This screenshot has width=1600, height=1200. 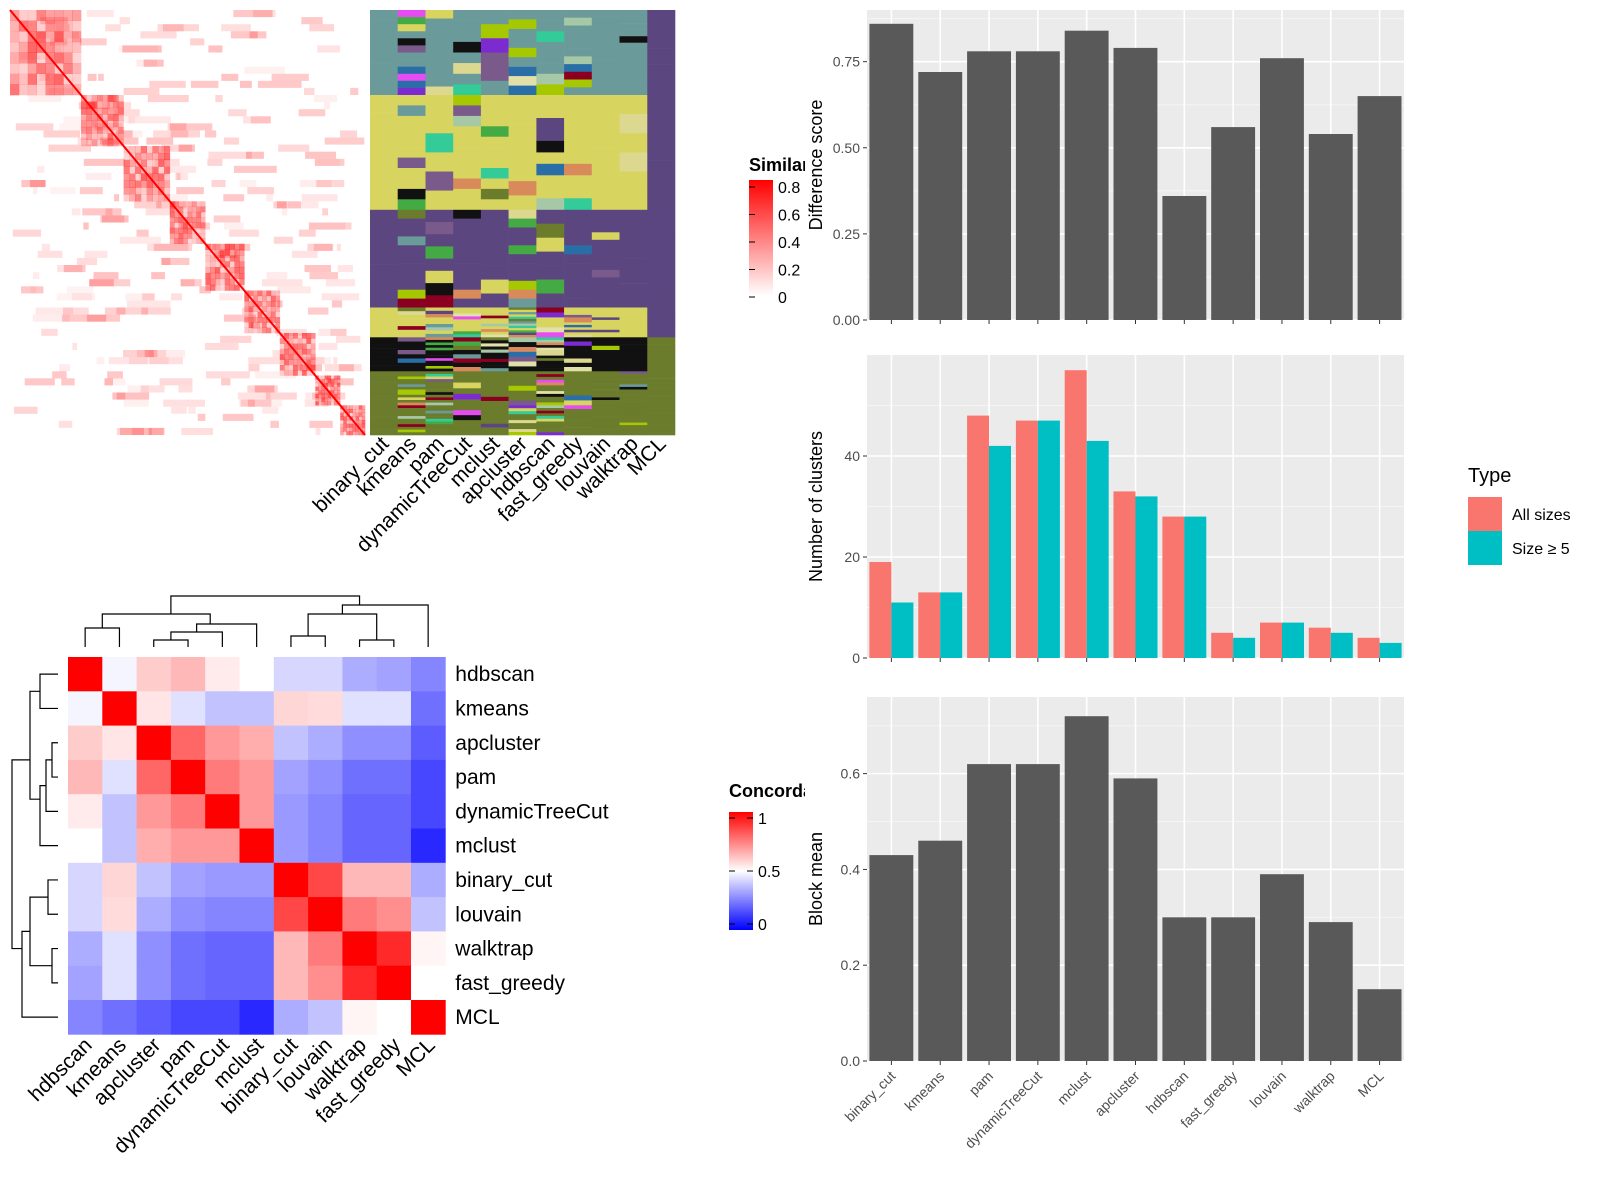 I want to click on concordance-row-label: walktrap, so click(x=493, y=949).